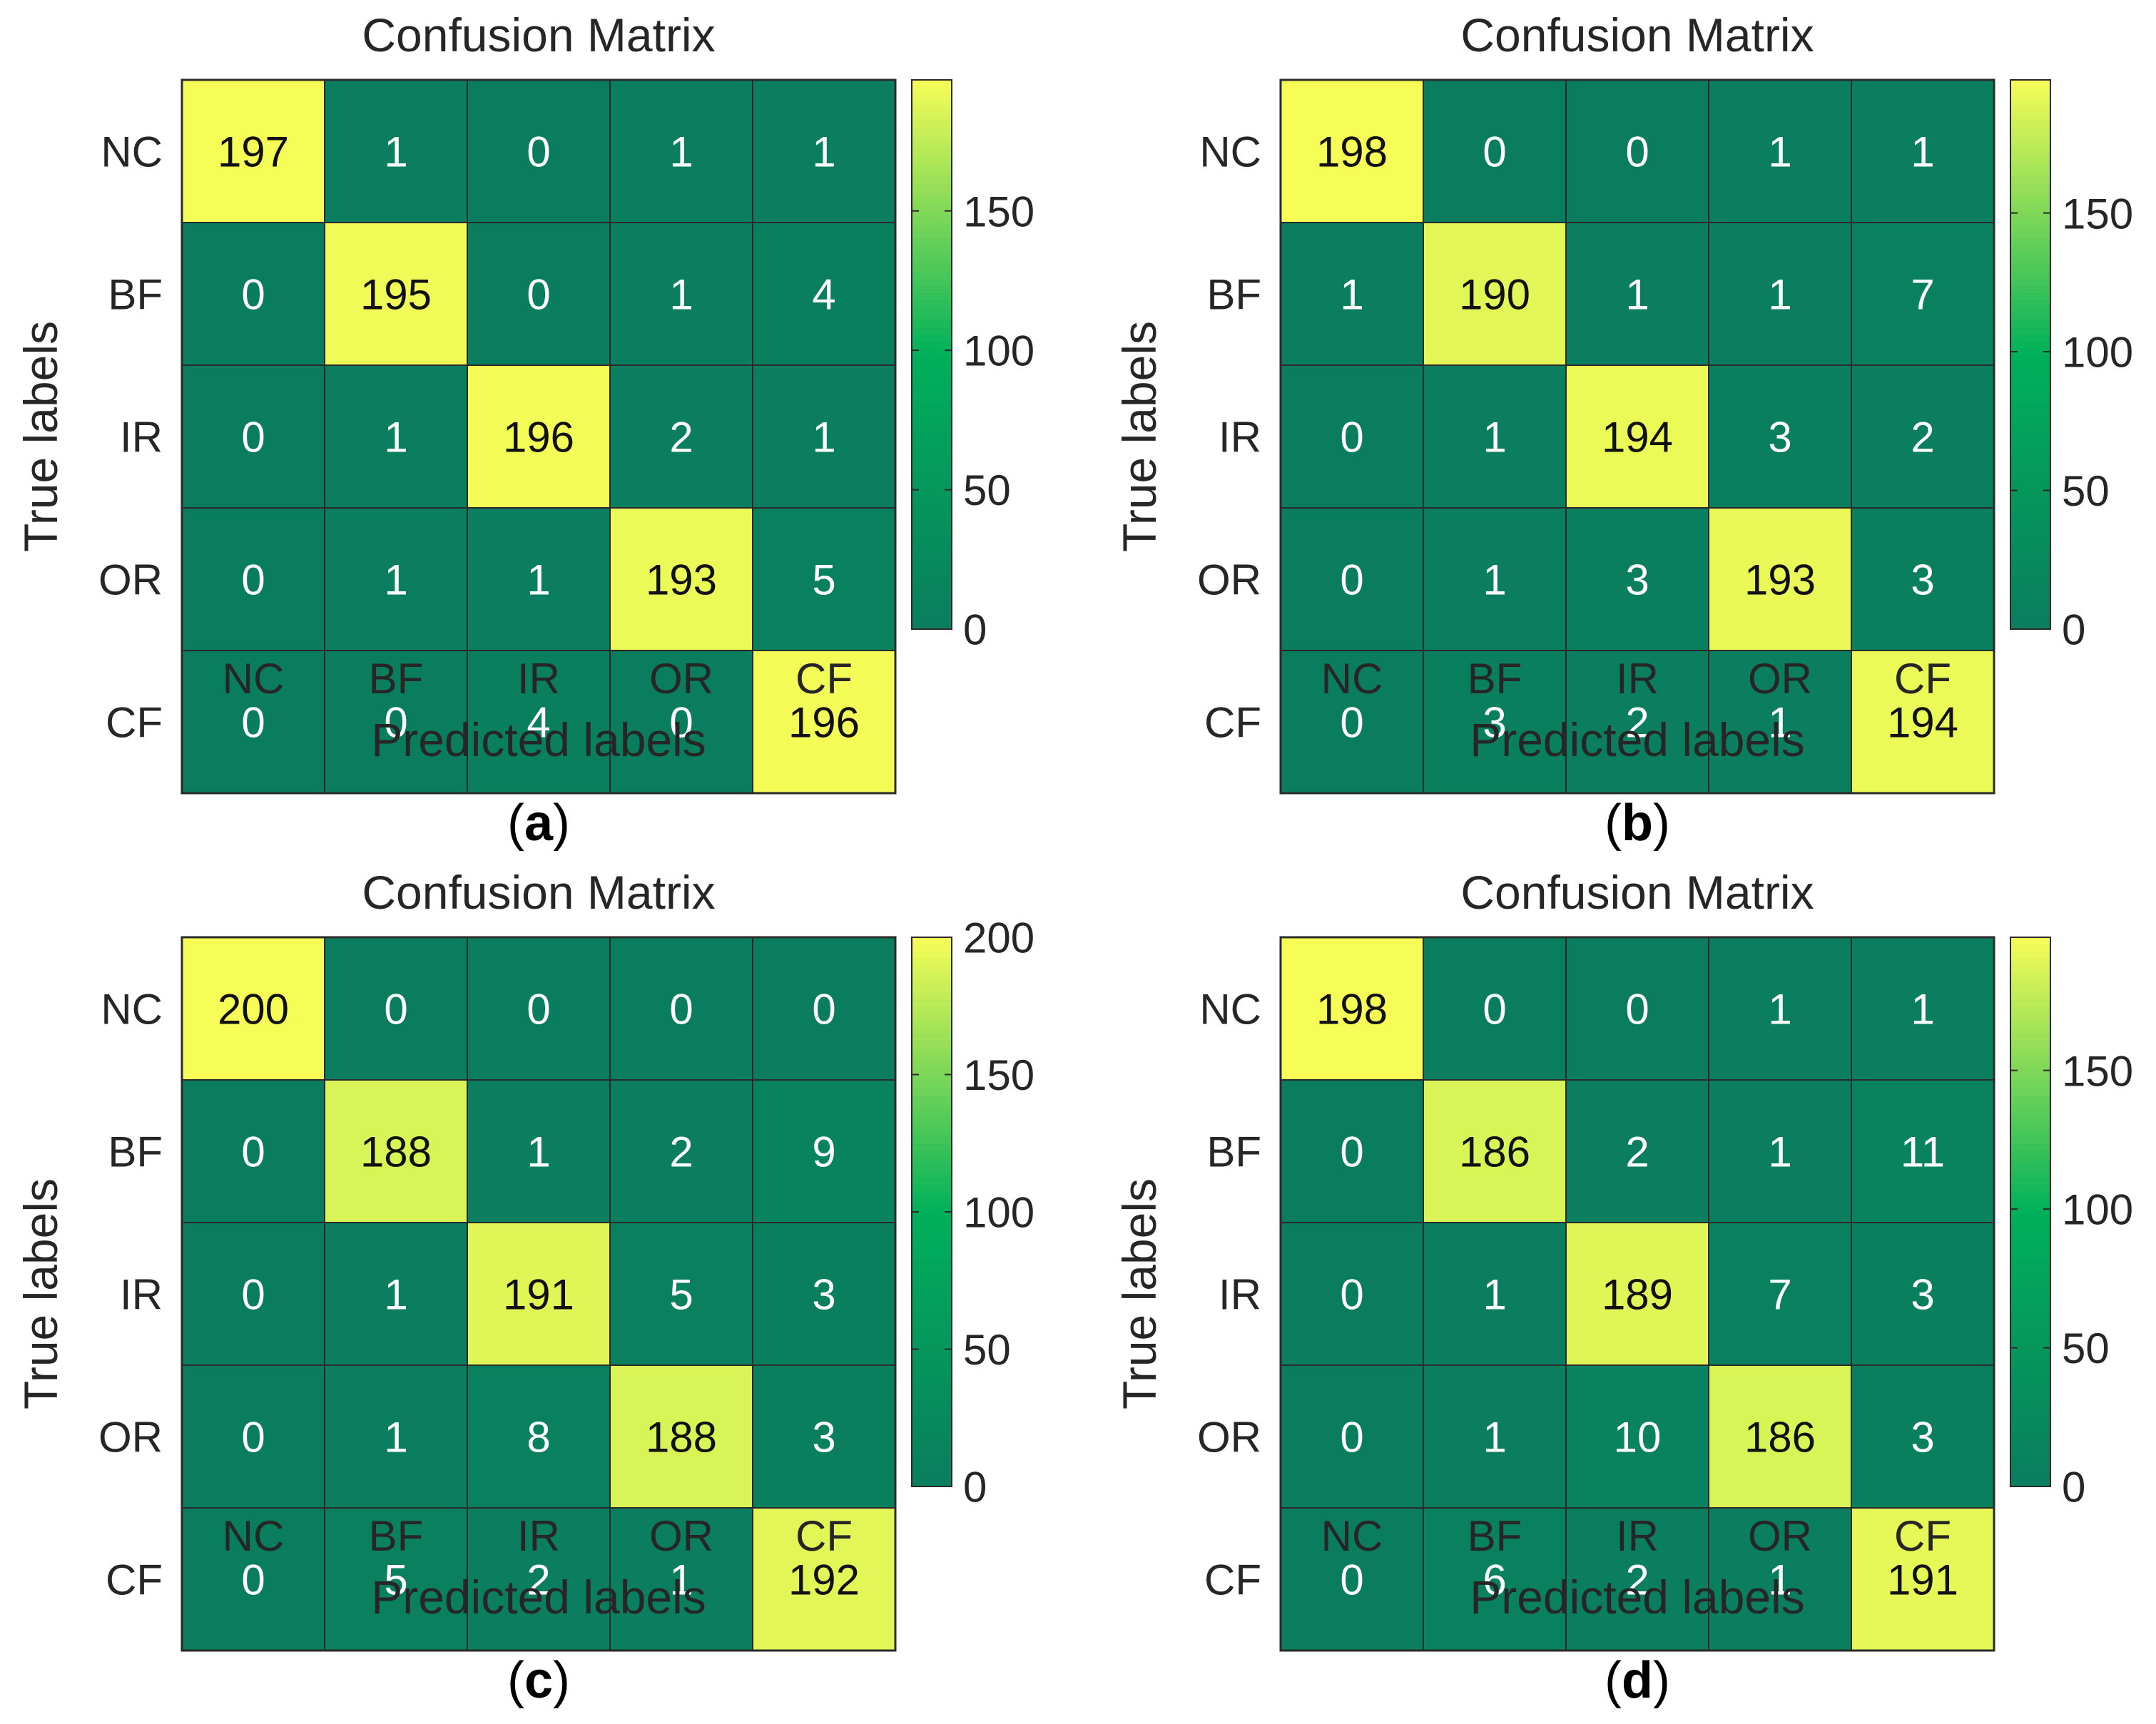  Describe the element at coordinates (1233, 1152) in the screenshot. I see `y-tick-label: BF` at that location.